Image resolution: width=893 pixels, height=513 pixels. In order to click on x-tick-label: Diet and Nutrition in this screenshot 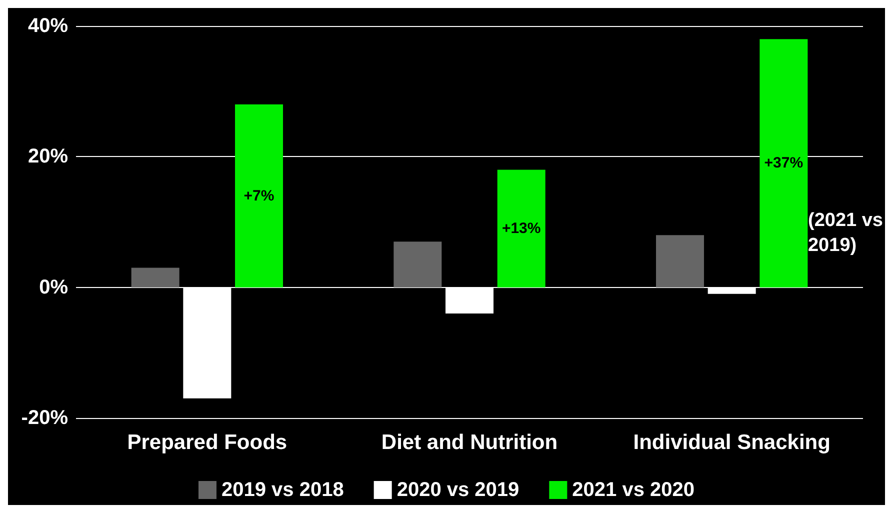, I will do `click(469, 442)`.